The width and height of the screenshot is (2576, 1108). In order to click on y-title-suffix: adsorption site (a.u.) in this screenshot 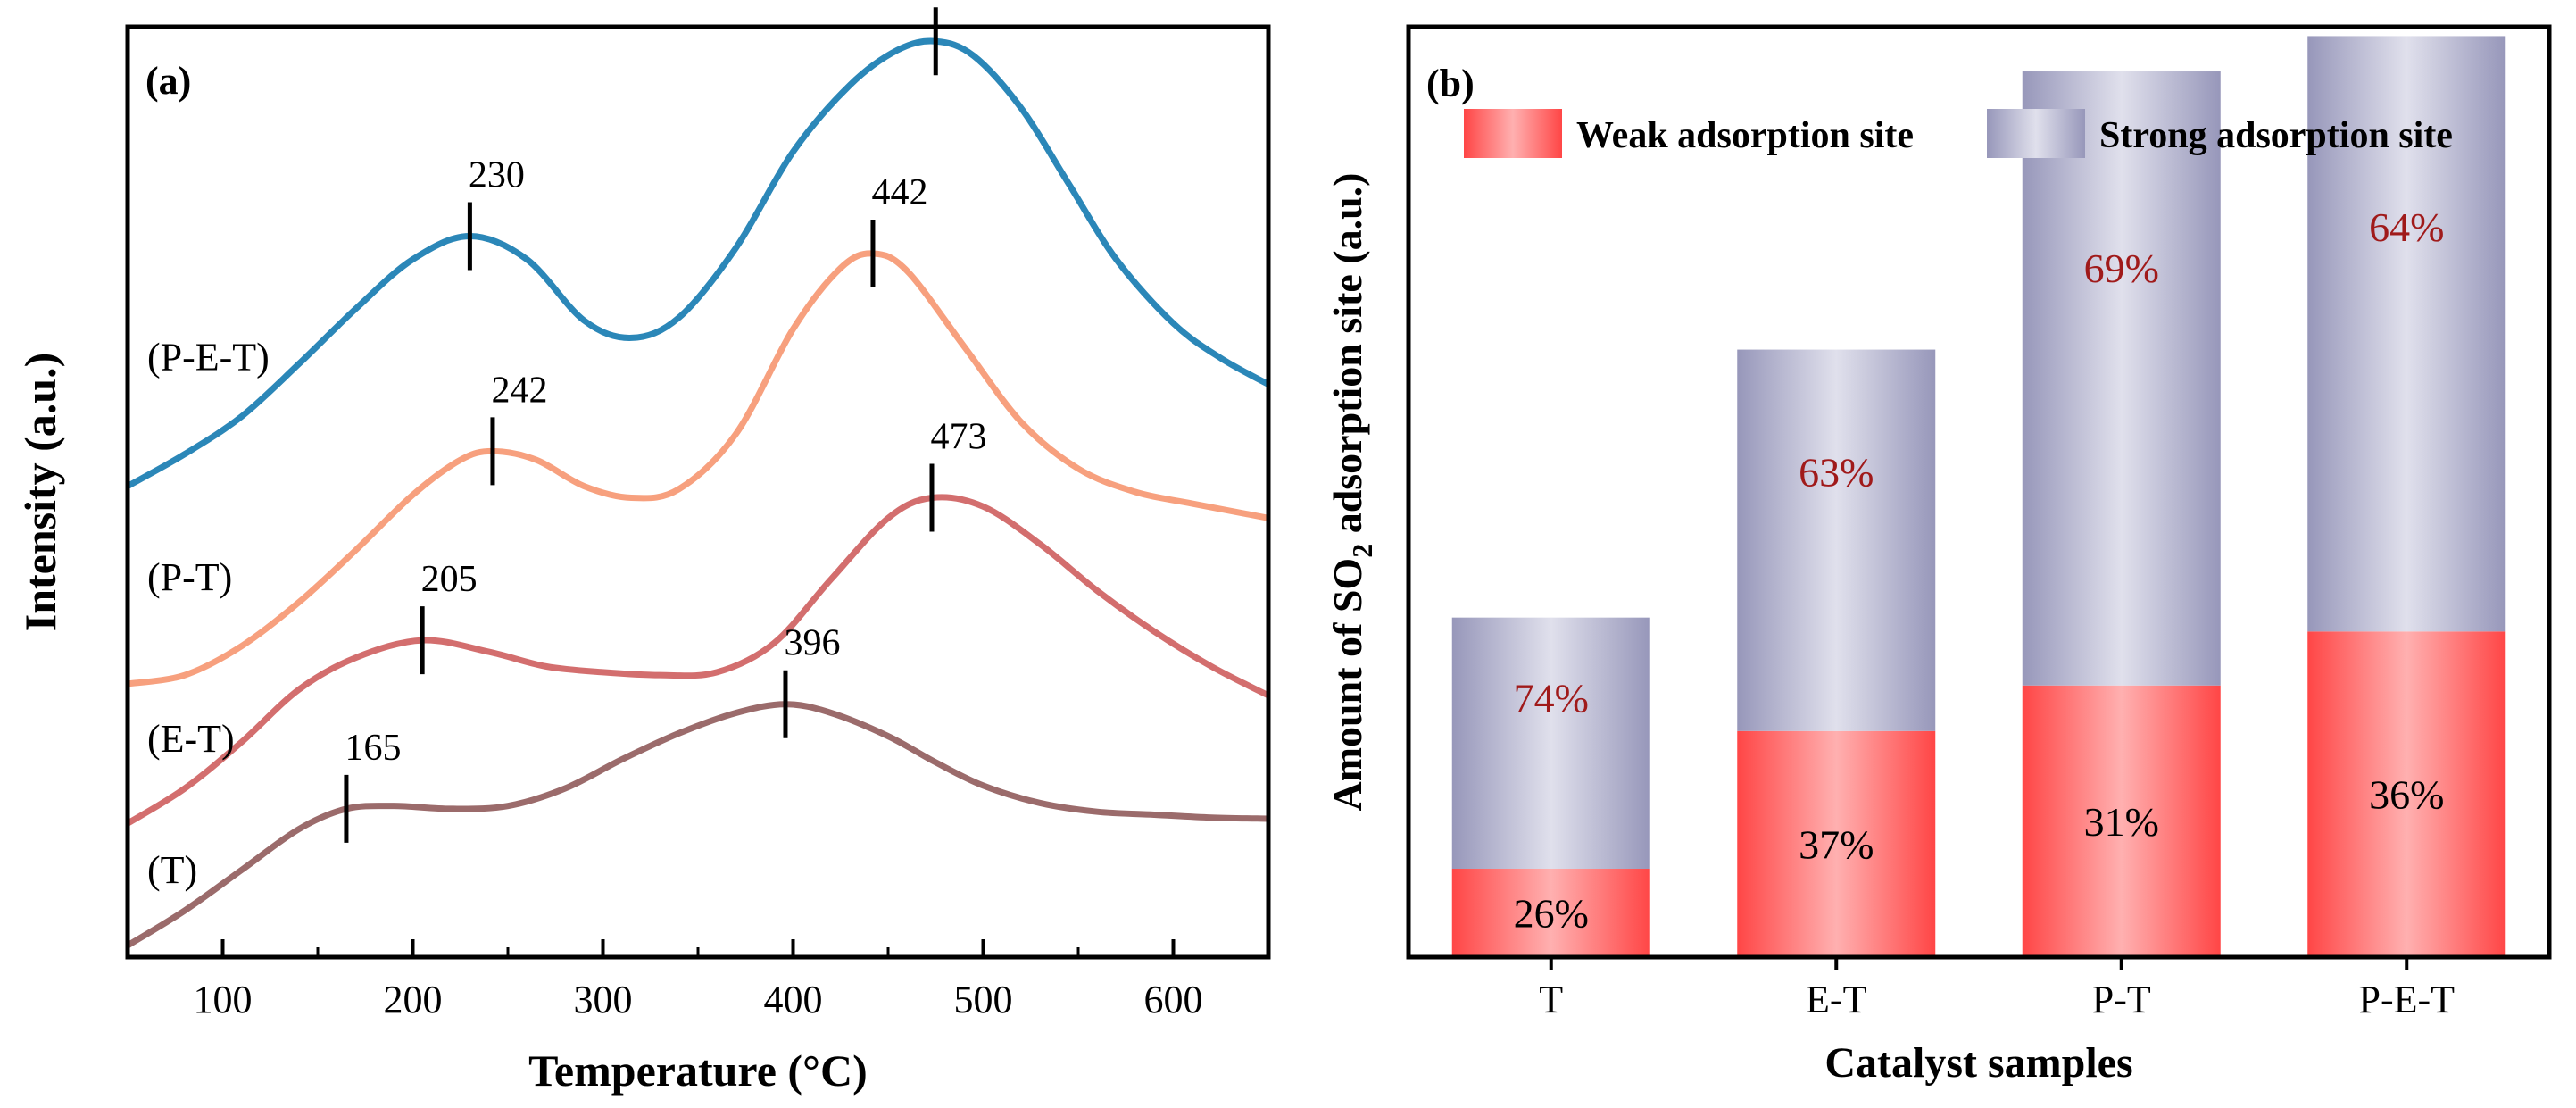, I will do `click(1348, 357)`.